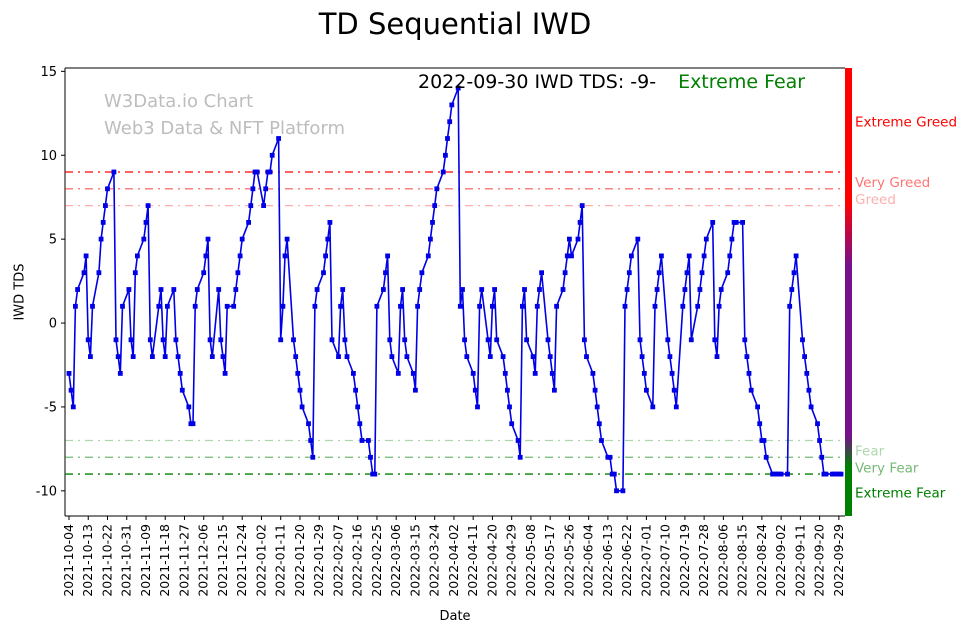 This screenshot has height=633, width=962. Describe the element at coordinates (892, 183) in the screenshot. I see `zone-label-very-greed: Very Greed` at that location.